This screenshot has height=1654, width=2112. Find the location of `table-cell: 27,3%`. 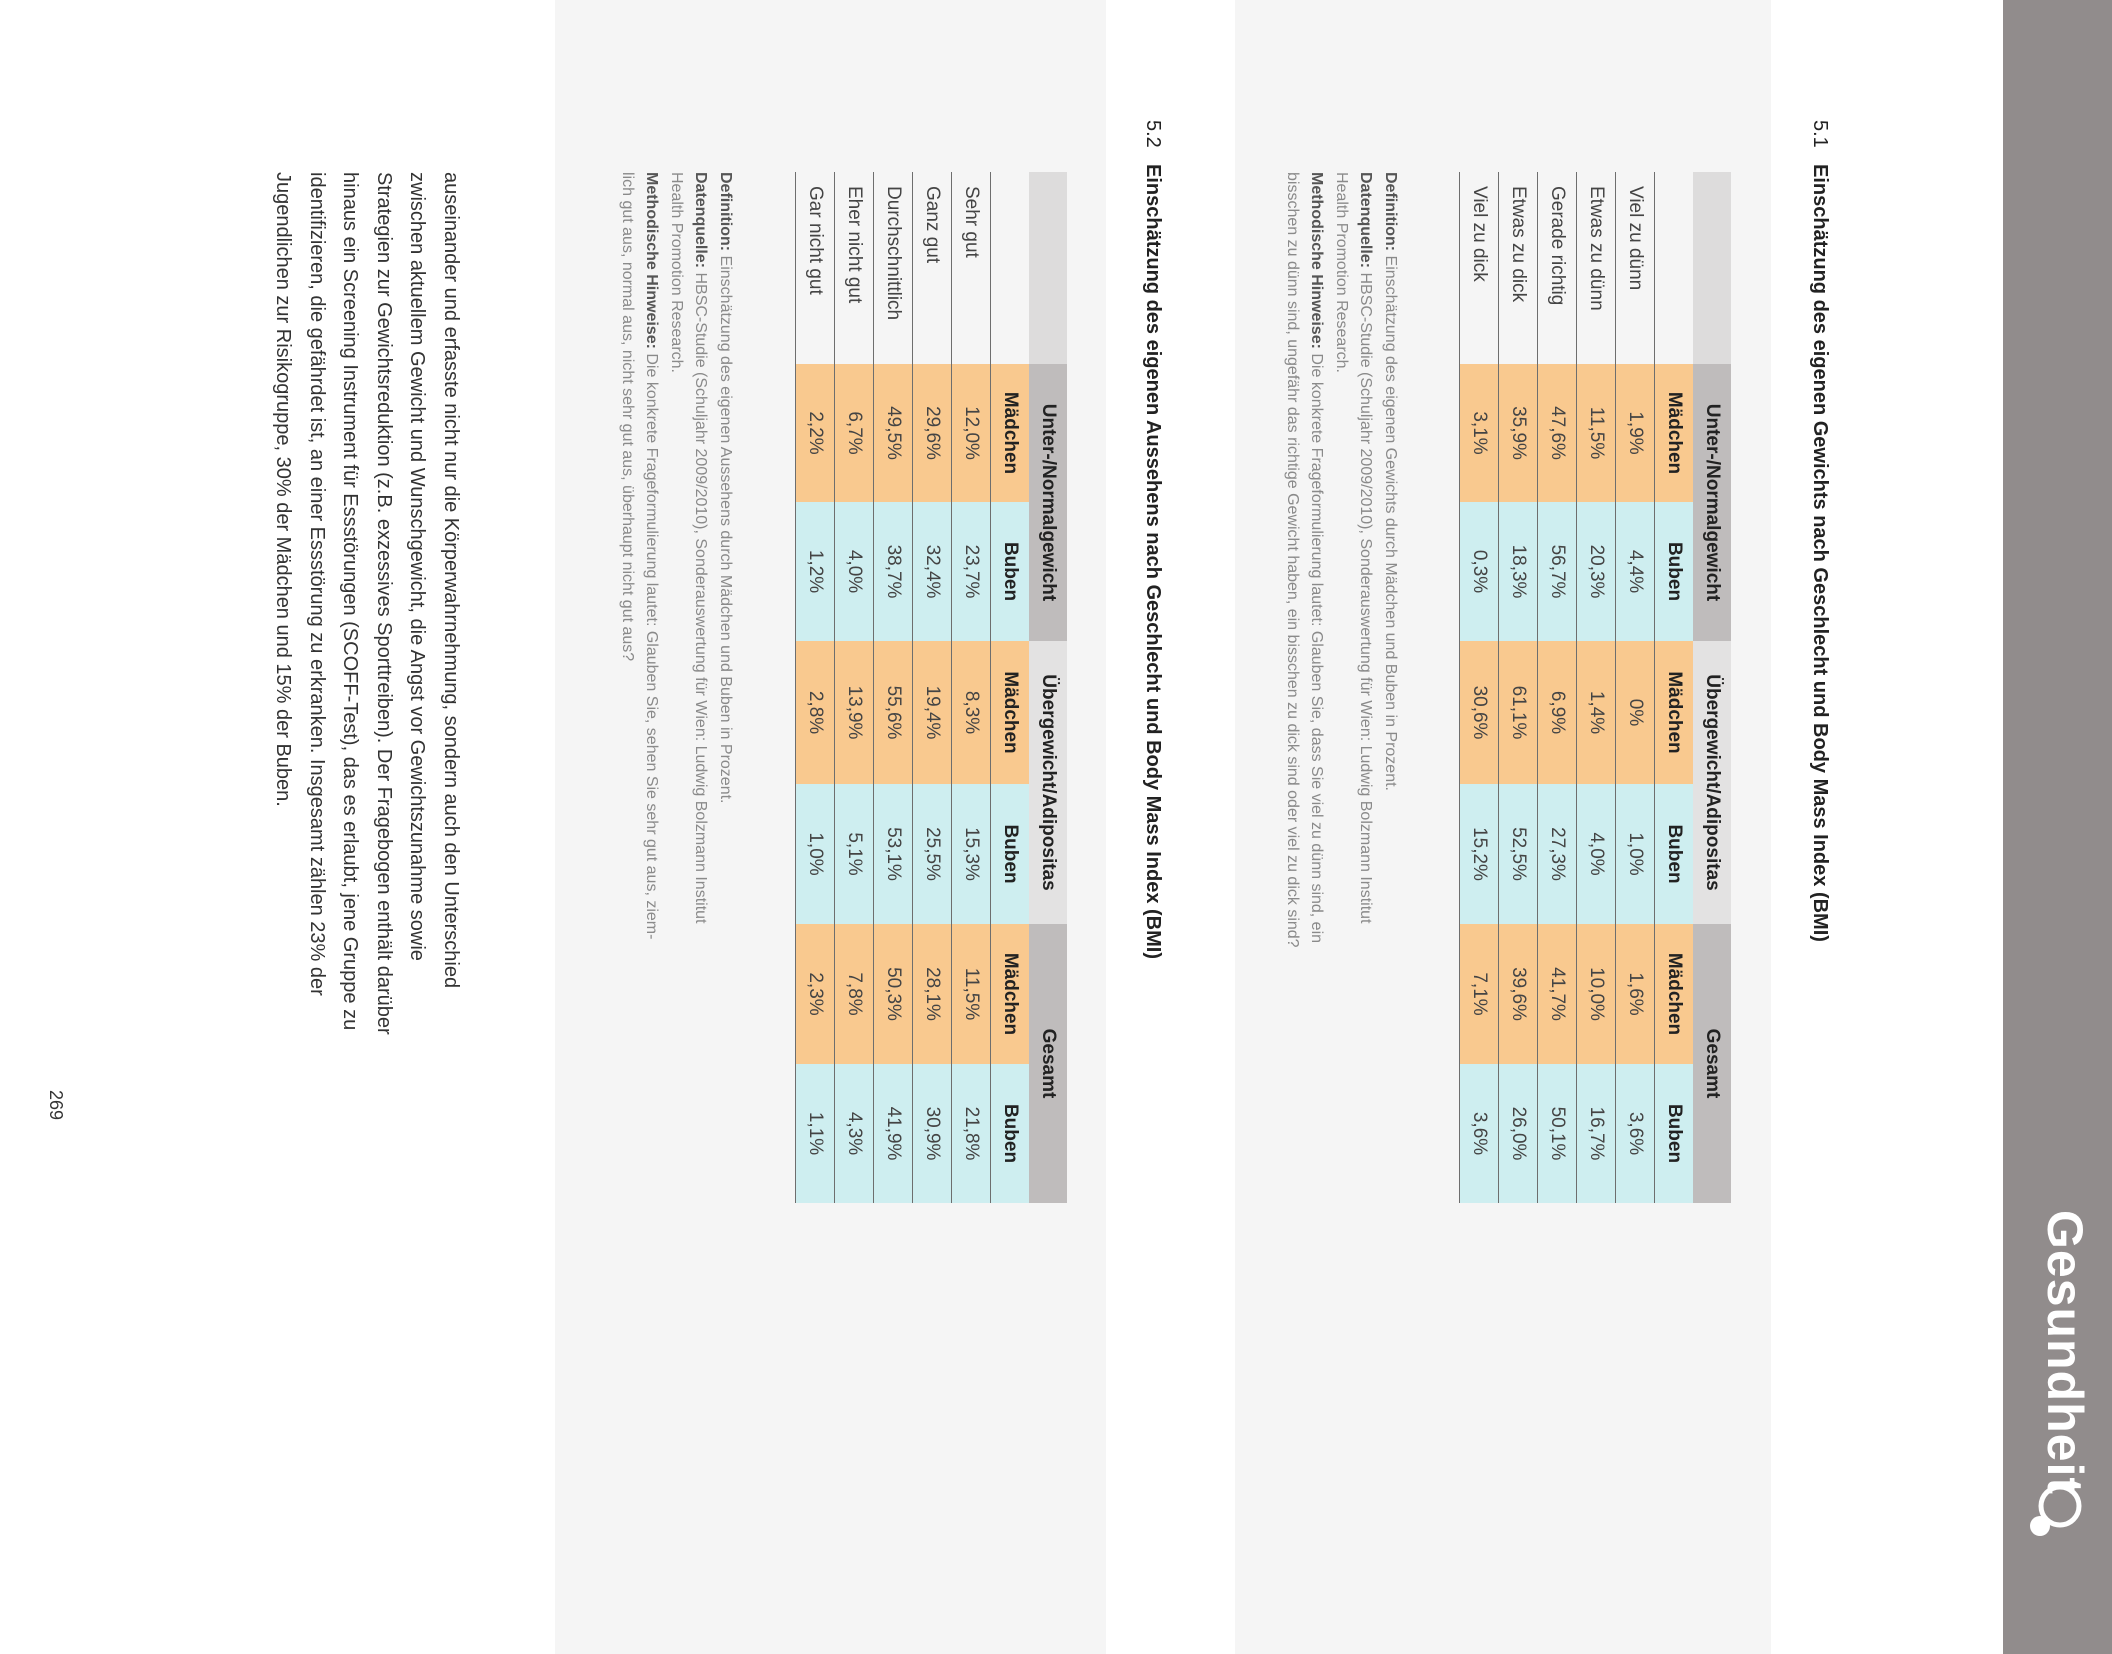

table-cell: 27,3% is located at coordinates (1557, 854).